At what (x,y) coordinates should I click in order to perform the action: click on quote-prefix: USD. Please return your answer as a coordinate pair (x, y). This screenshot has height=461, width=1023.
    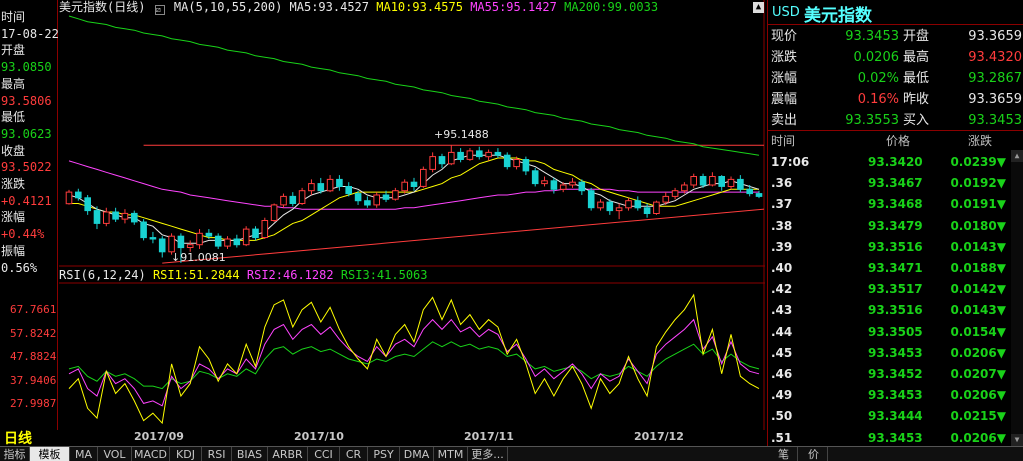
    Looking at the image, I should click on (786, 12).